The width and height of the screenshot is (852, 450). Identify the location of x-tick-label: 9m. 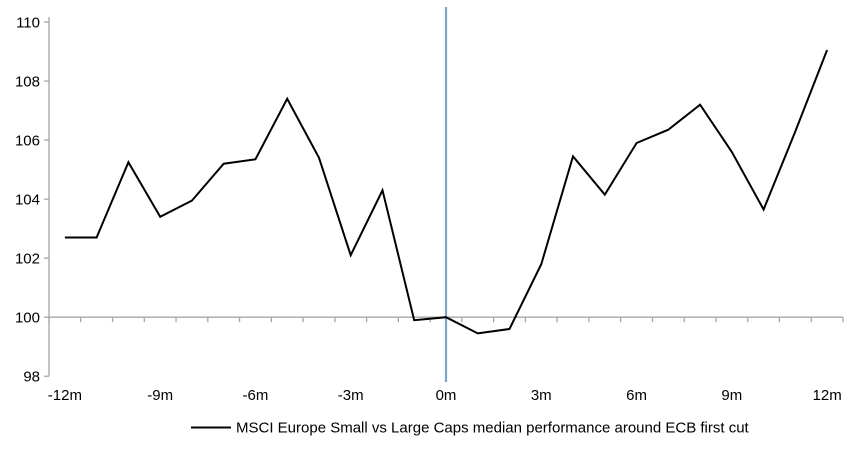
(731, 395).